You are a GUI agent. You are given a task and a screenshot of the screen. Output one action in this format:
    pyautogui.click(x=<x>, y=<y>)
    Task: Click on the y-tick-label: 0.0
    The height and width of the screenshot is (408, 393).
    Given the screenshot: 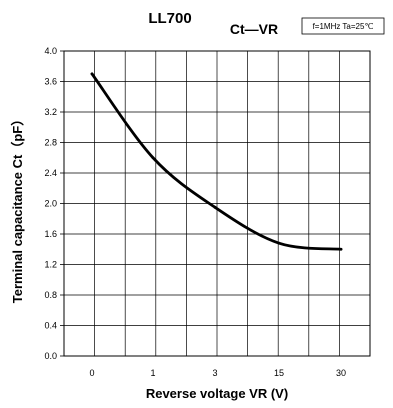 What is the action you would take?
    pyautogui.click(x=50, y=356)
    